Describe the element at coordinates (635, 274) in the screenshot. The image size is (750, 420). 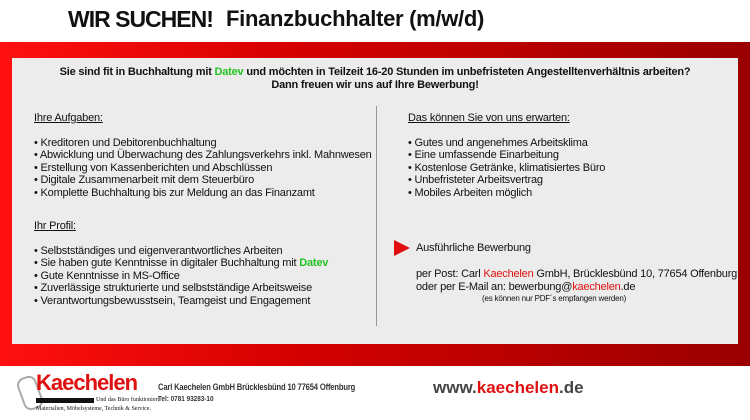
I see `post-text: GmbH, Brücklesbünd 10, 77654 Offenburg` at that location.